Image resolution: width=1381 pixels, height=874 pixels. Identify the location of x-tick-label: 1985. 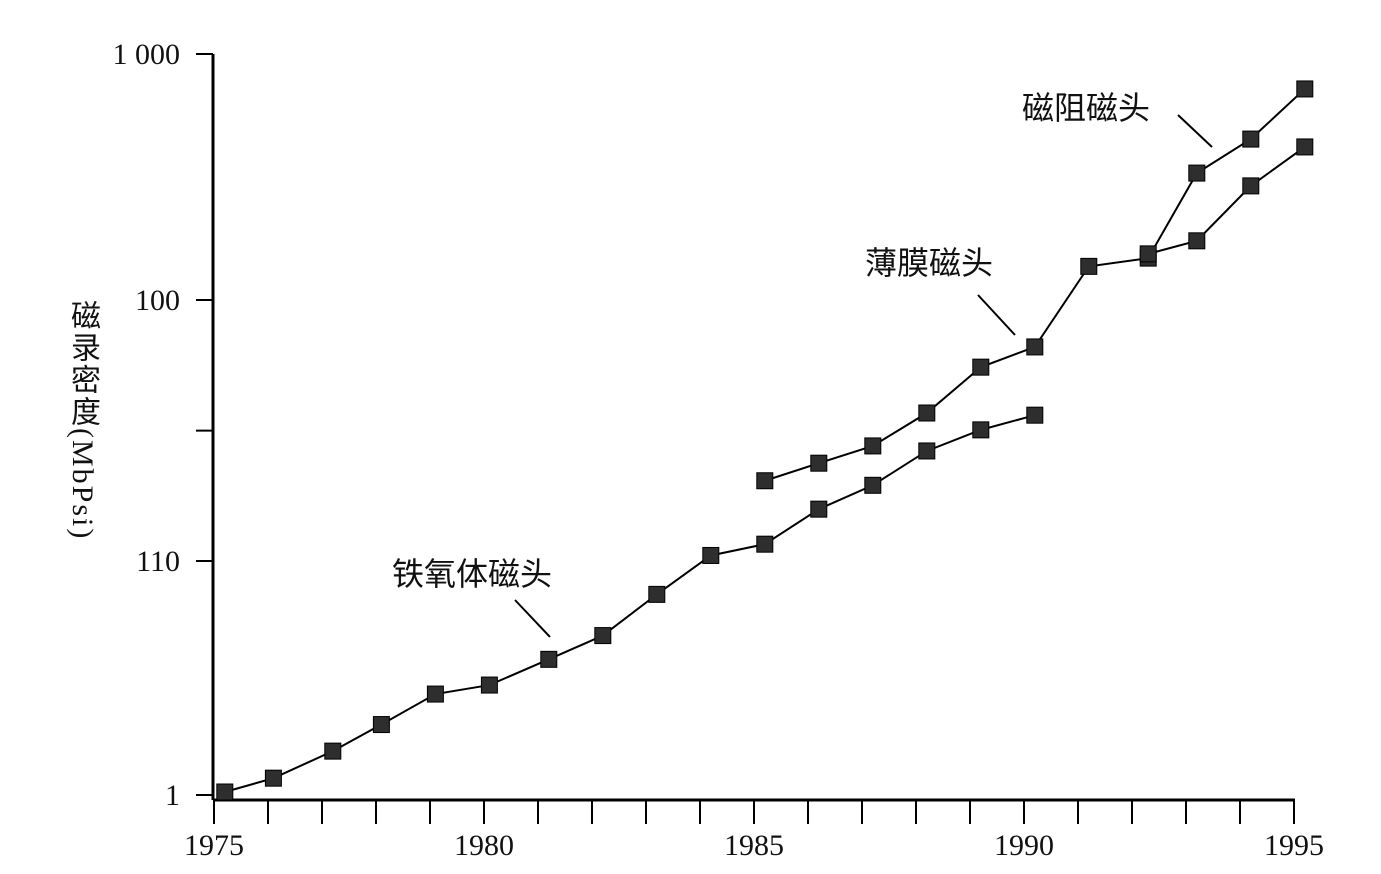
(754, 845).